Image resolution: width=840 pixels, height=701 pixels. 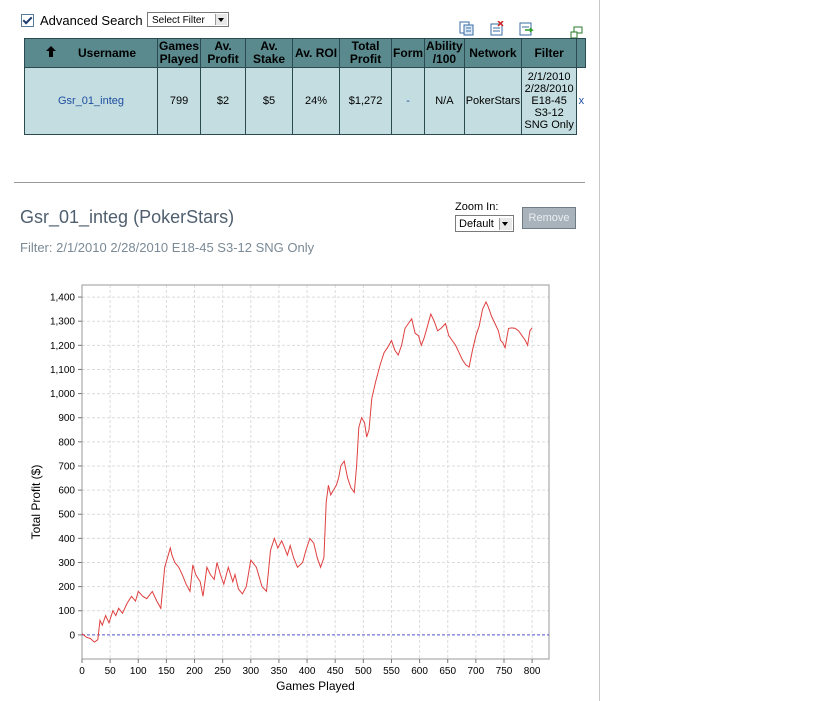 I want to click on x-axis-label: Games Played, so click(x=315, y=686).